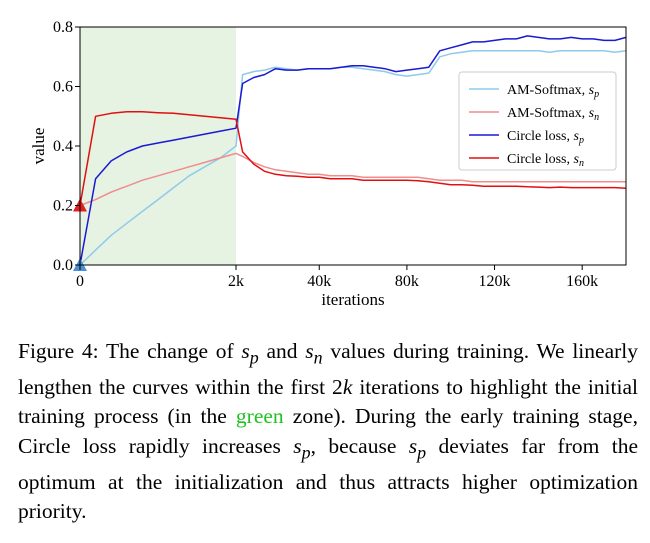  I want to click on x-tick-label: 2k, so click(236, 281).